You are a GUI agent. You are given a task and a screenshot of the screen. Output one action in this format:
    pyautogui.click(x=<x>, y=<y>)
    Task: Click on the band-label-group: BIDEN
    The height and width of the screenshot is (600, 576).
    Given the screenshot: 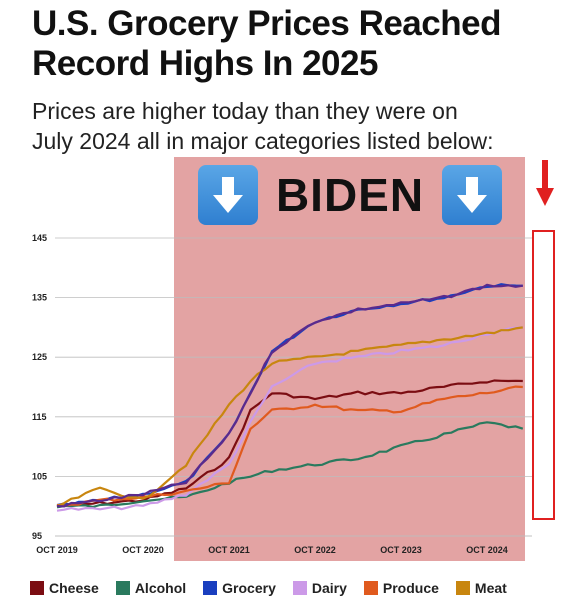 What is the action you would take?
    pyautogui.click(x=350, y=195)
    